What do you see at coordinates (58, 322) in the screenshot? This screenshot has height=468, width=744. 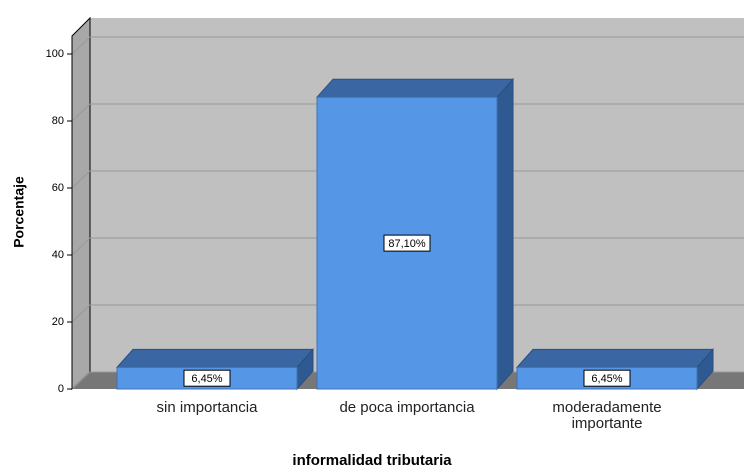 I see `y-tick-label: 20` at bounding box center [58, 322].